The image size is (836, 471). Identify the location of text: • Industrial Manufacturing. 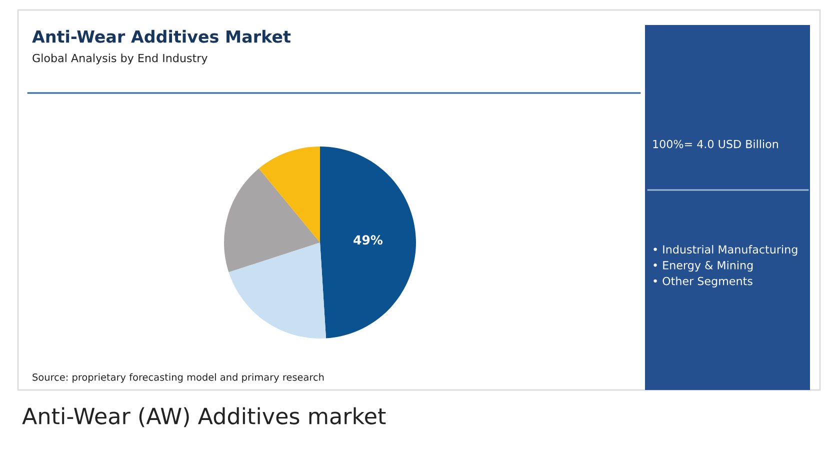
(726, 250).